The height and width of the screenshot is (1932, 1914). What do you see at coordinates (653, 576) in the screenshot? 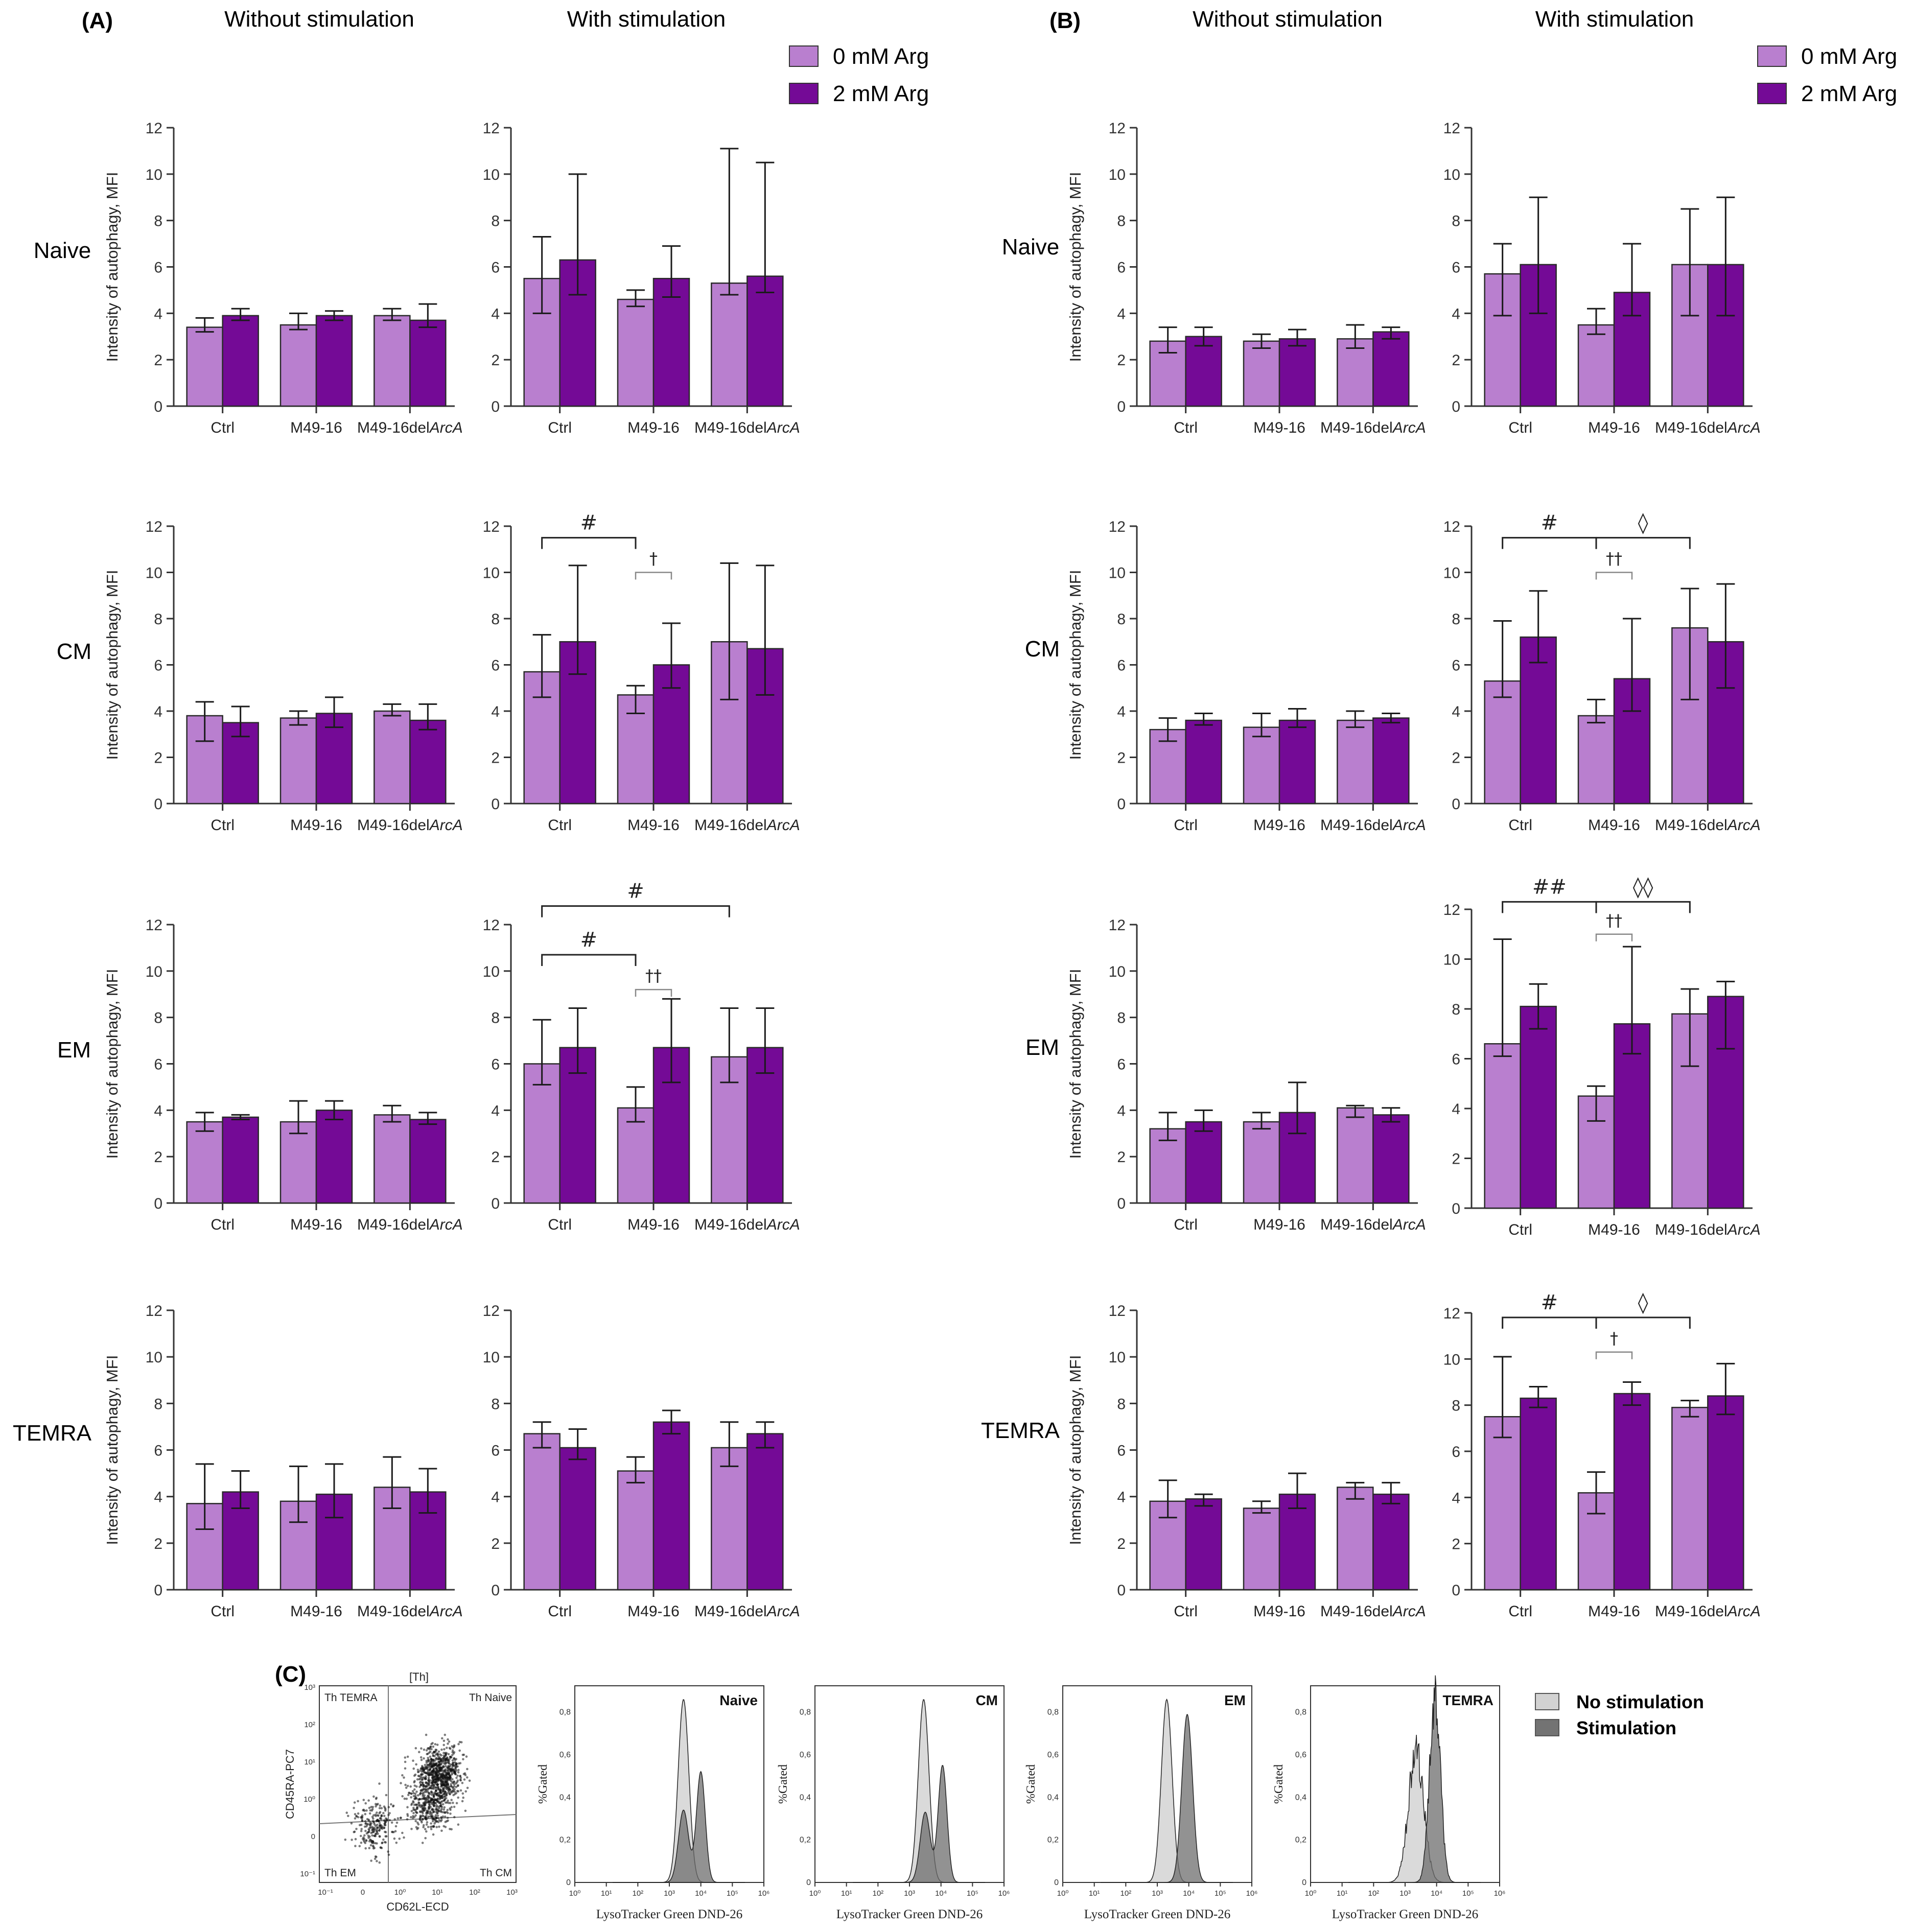
I see `significance-bracket` at bounding box center [653, 576].